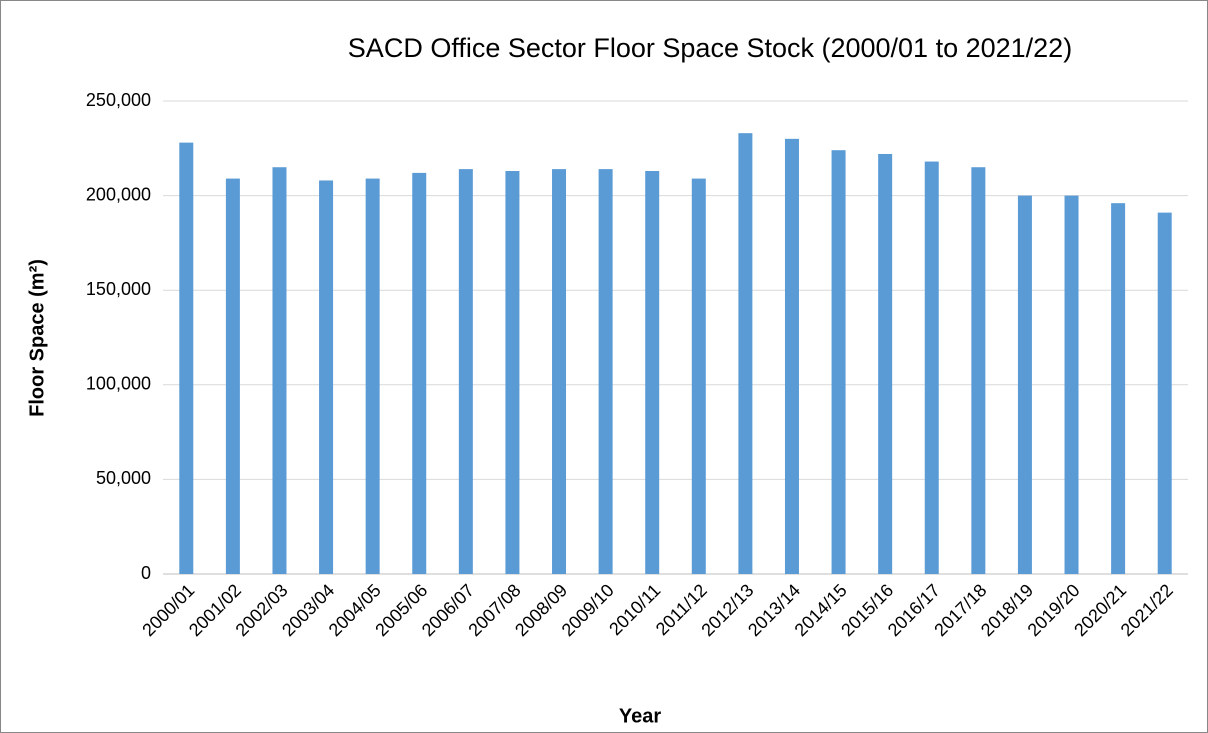  Describe the element at coordinates (123, 478) in the screenshot. I see `y-tick-label: 50,000` at that location.